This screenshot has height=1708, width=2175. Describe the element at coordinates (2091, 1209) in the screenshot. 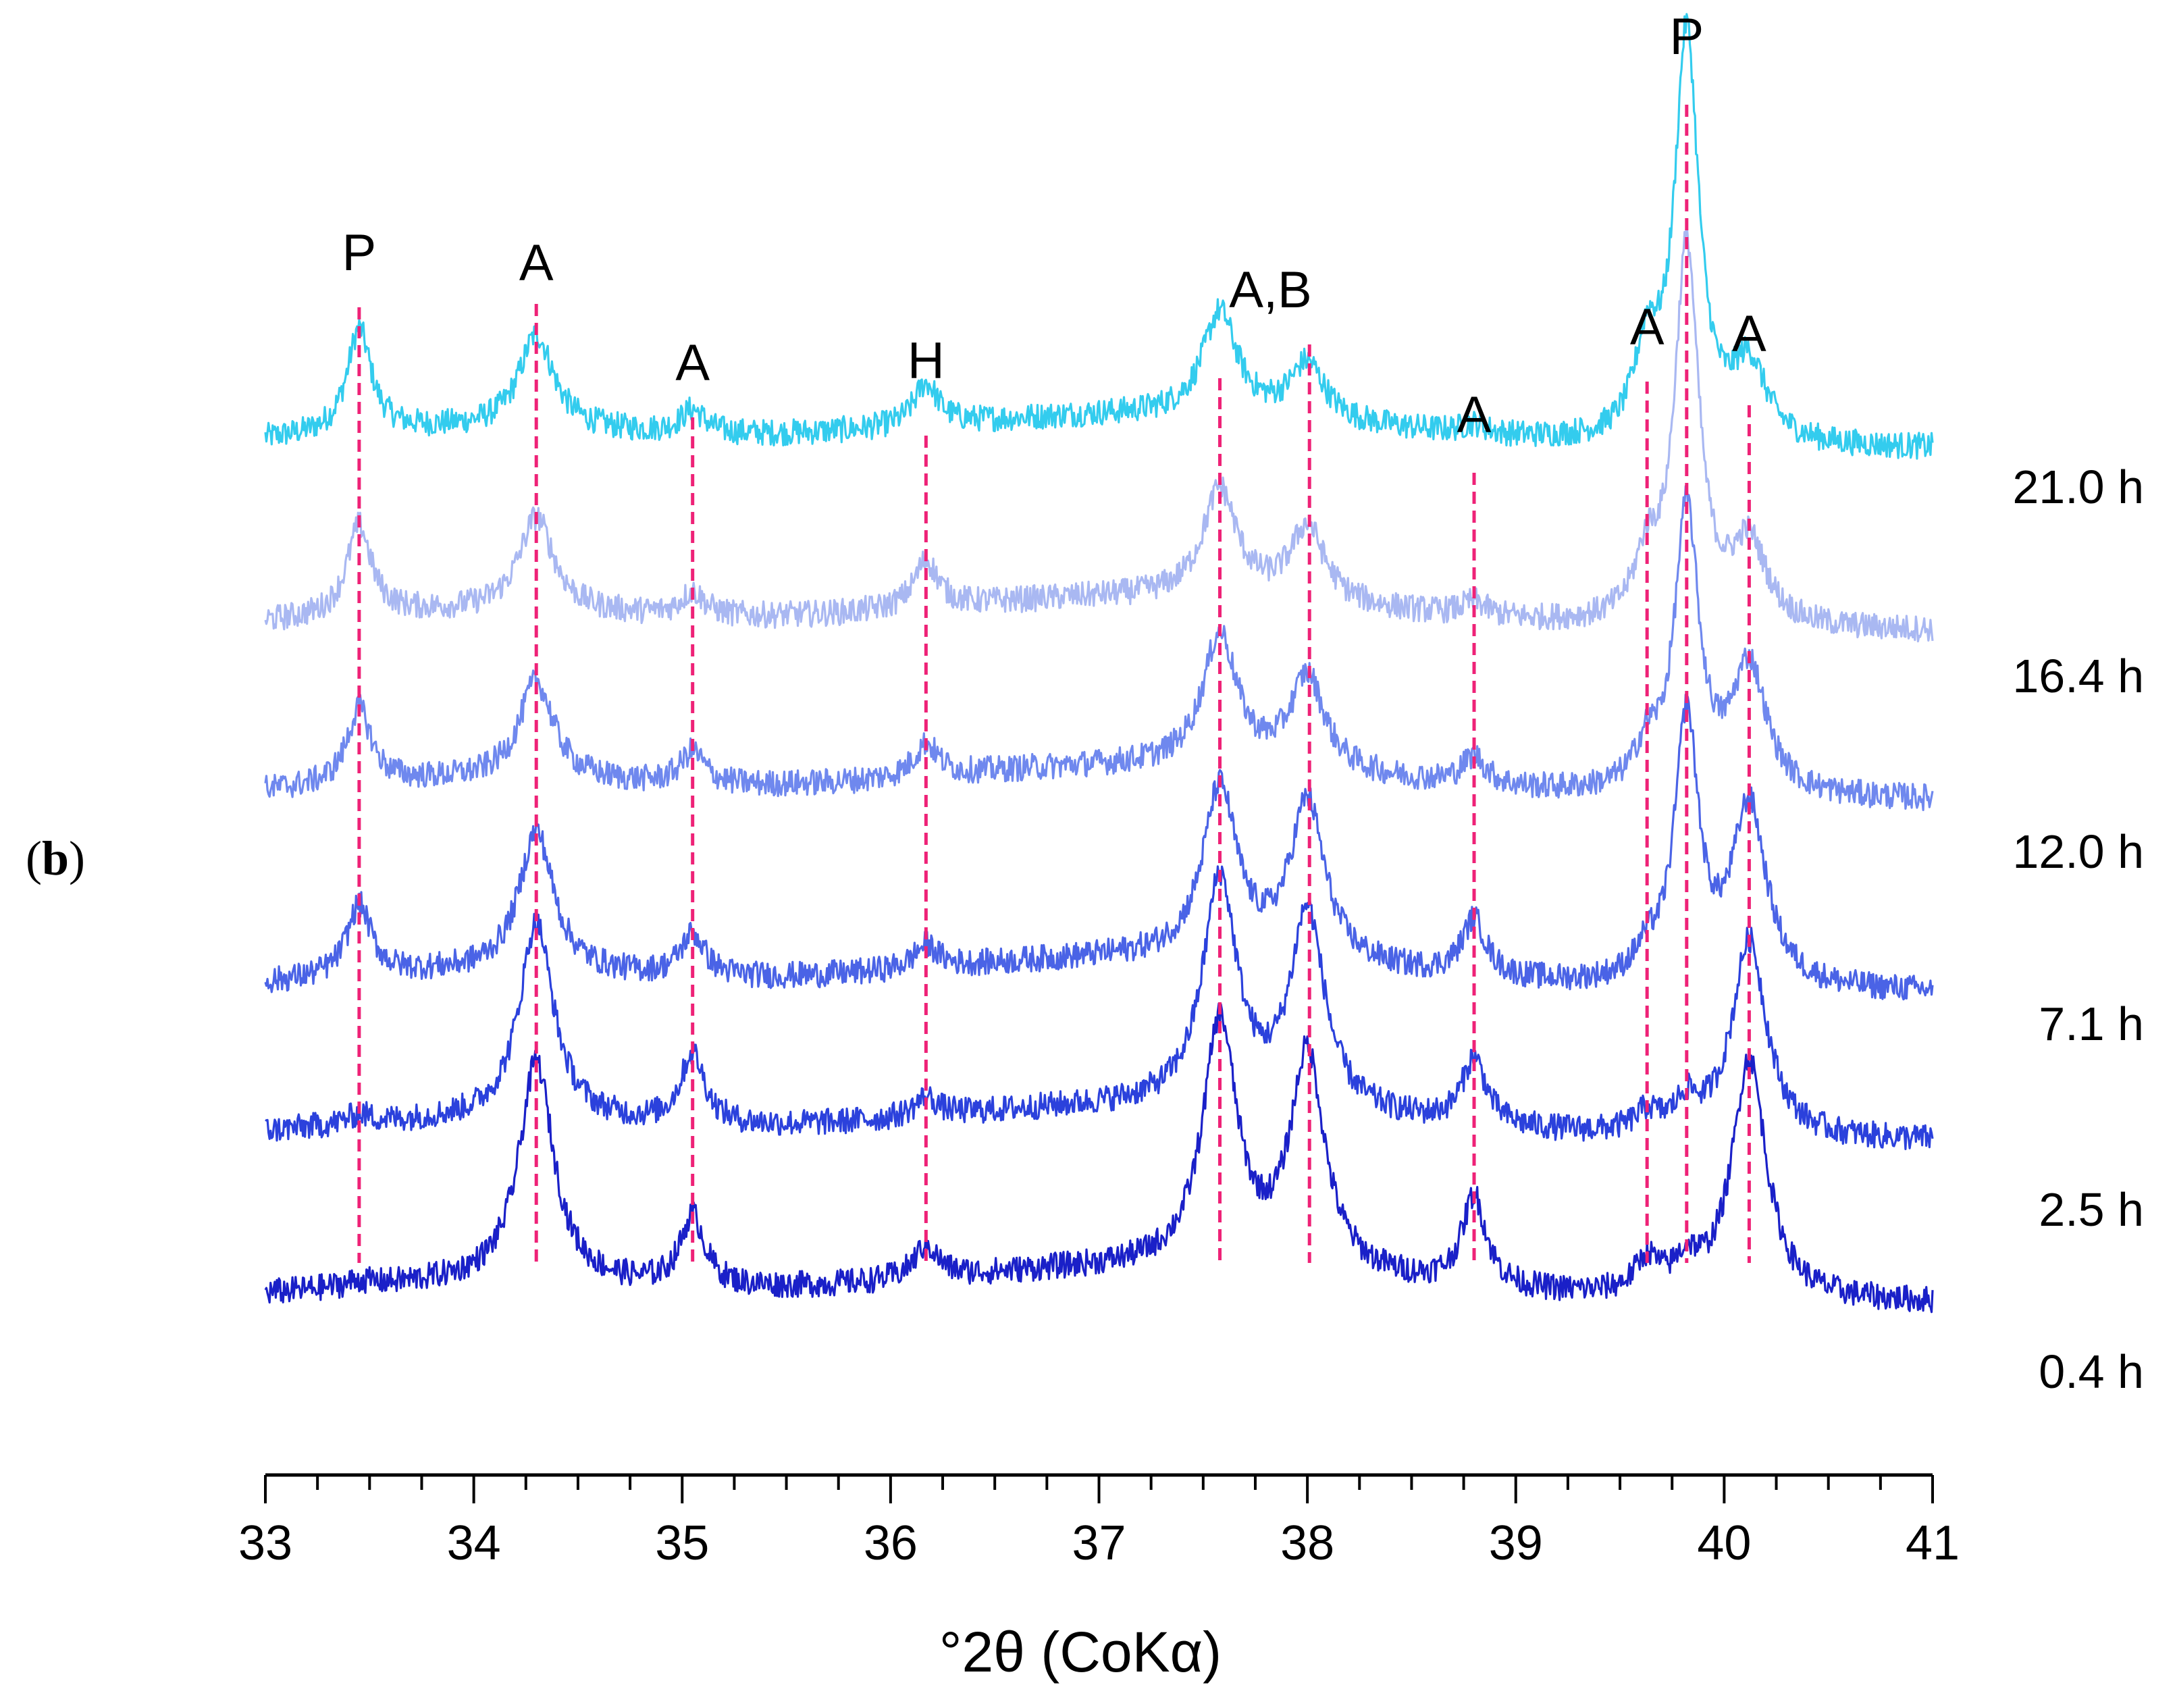

I see `series-label: 2.5 h` at that location.